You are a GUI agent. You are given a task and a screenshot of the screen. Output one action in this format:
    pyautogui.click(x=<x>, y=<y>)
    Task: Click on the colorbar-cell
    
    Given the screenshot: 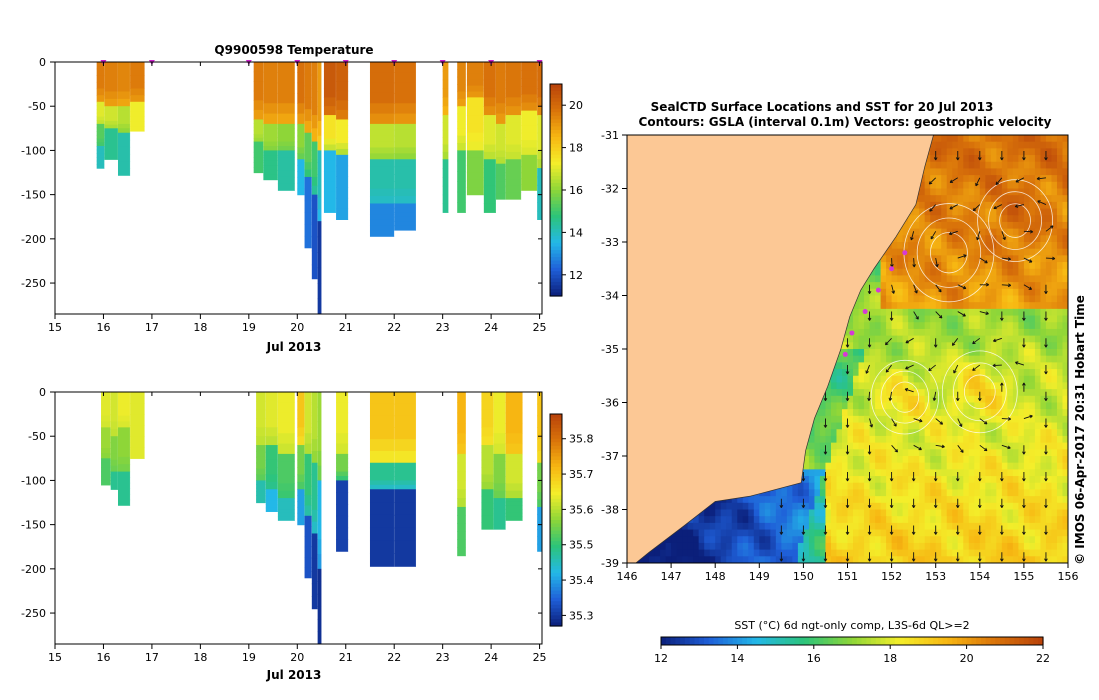 What is the action you would take?
    pyautogui.click(x=556, y=114)
    